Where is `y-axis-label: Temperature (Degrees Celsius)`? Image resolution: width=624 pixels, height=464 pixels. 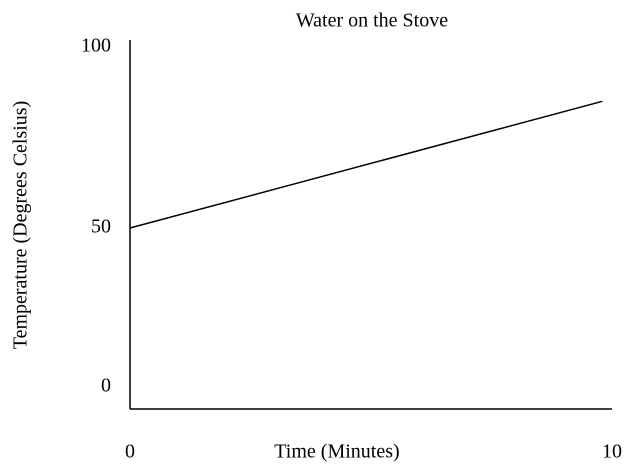
y-axis-label: Temperature (Degrees Celsius) is located at coordinates (21, 225).